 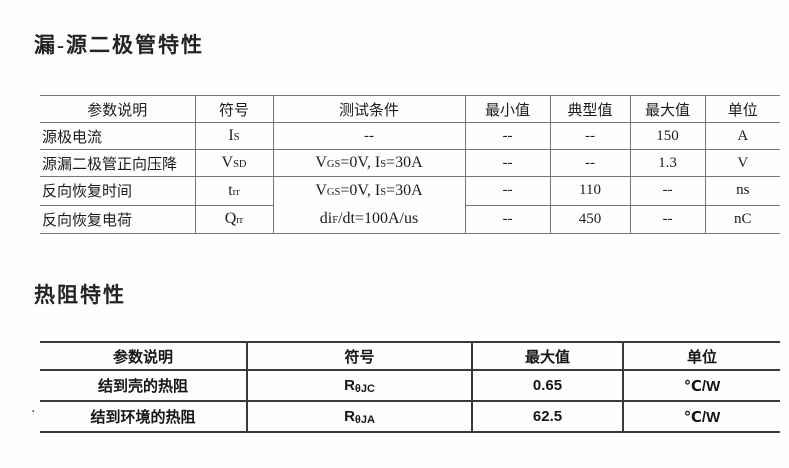 What do you see at coordinates (231, 135) in the screenshot?
I see `symbol-base: I` at bounding box center [231, 135].